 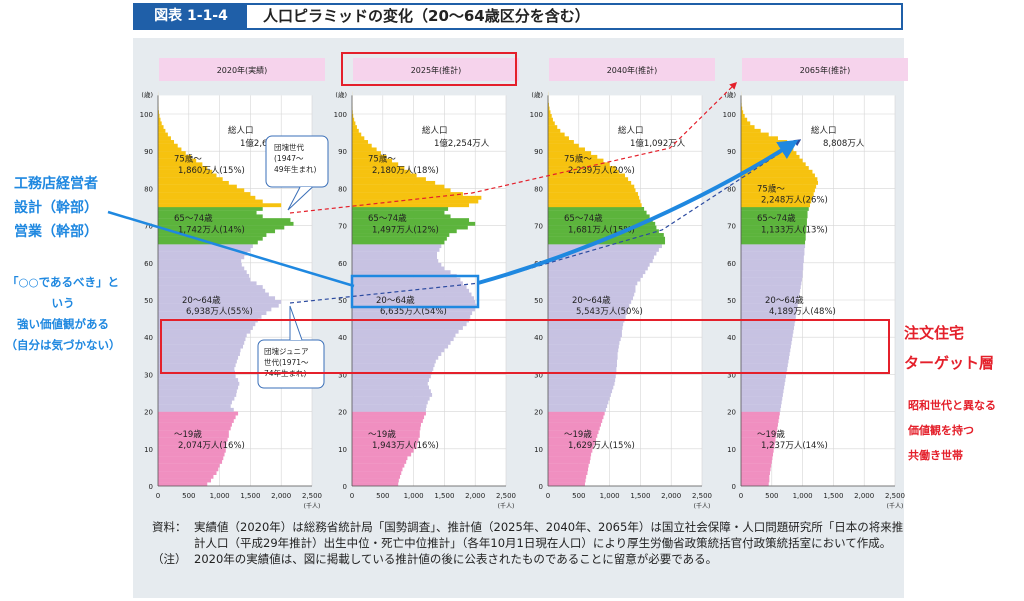 What do you see at coordinates (56, 184) in the screenshot?
I see `role-label: 工務店経営者` at bounding box center [56, 184].